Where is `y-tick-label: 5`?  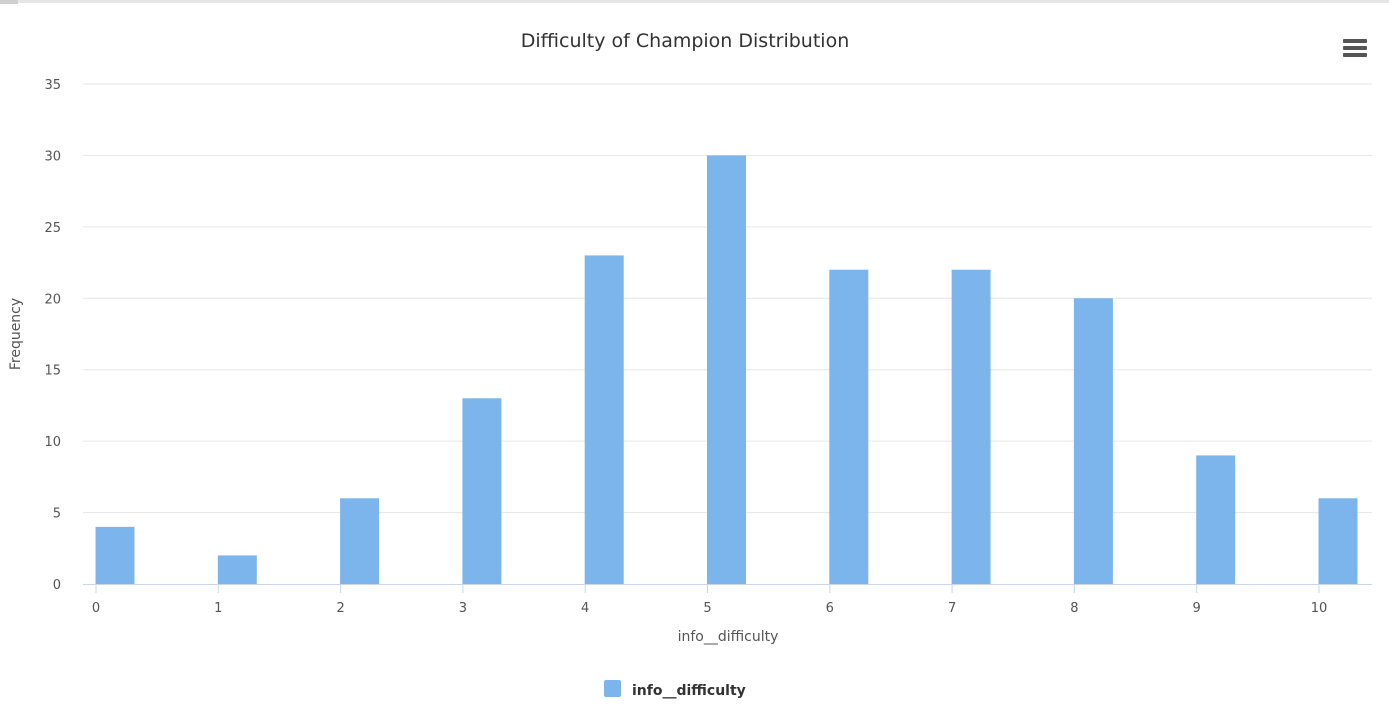 y-tick-label: 5 is located at coordinates (57, 514).